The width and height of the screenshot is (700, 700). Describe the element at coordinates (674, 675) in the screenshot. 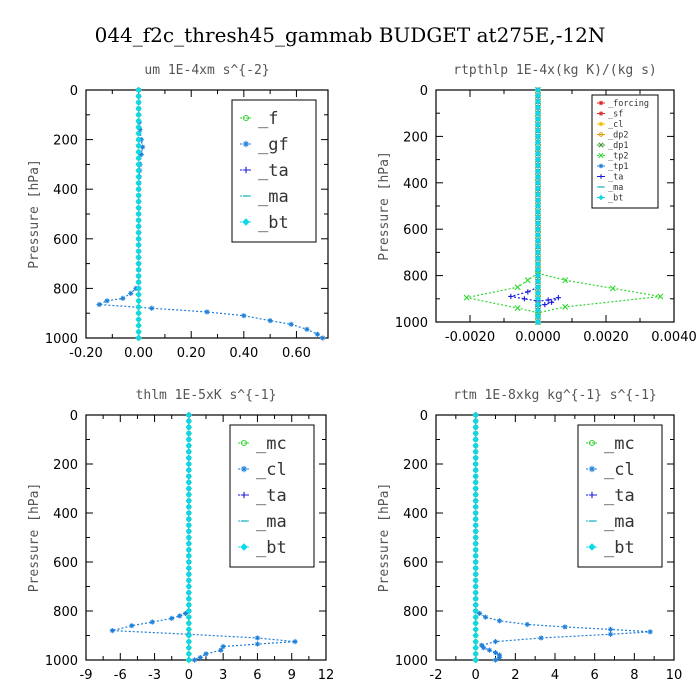

I see `x-tick-label: 10` at that location.